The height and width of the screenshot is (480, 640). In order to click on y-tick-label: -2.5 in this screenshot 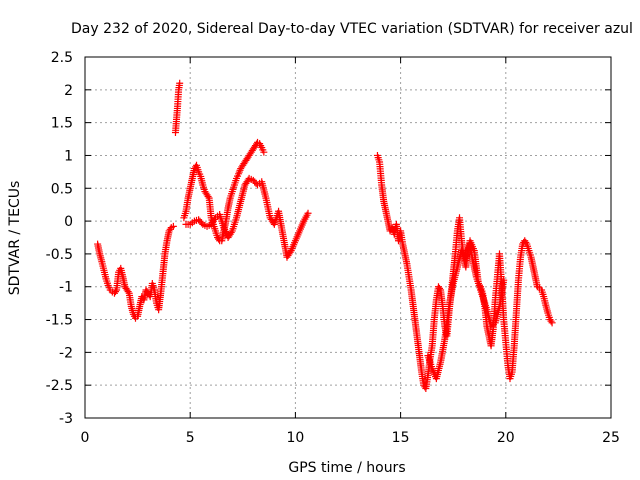, I will do `click(59, 386)`.